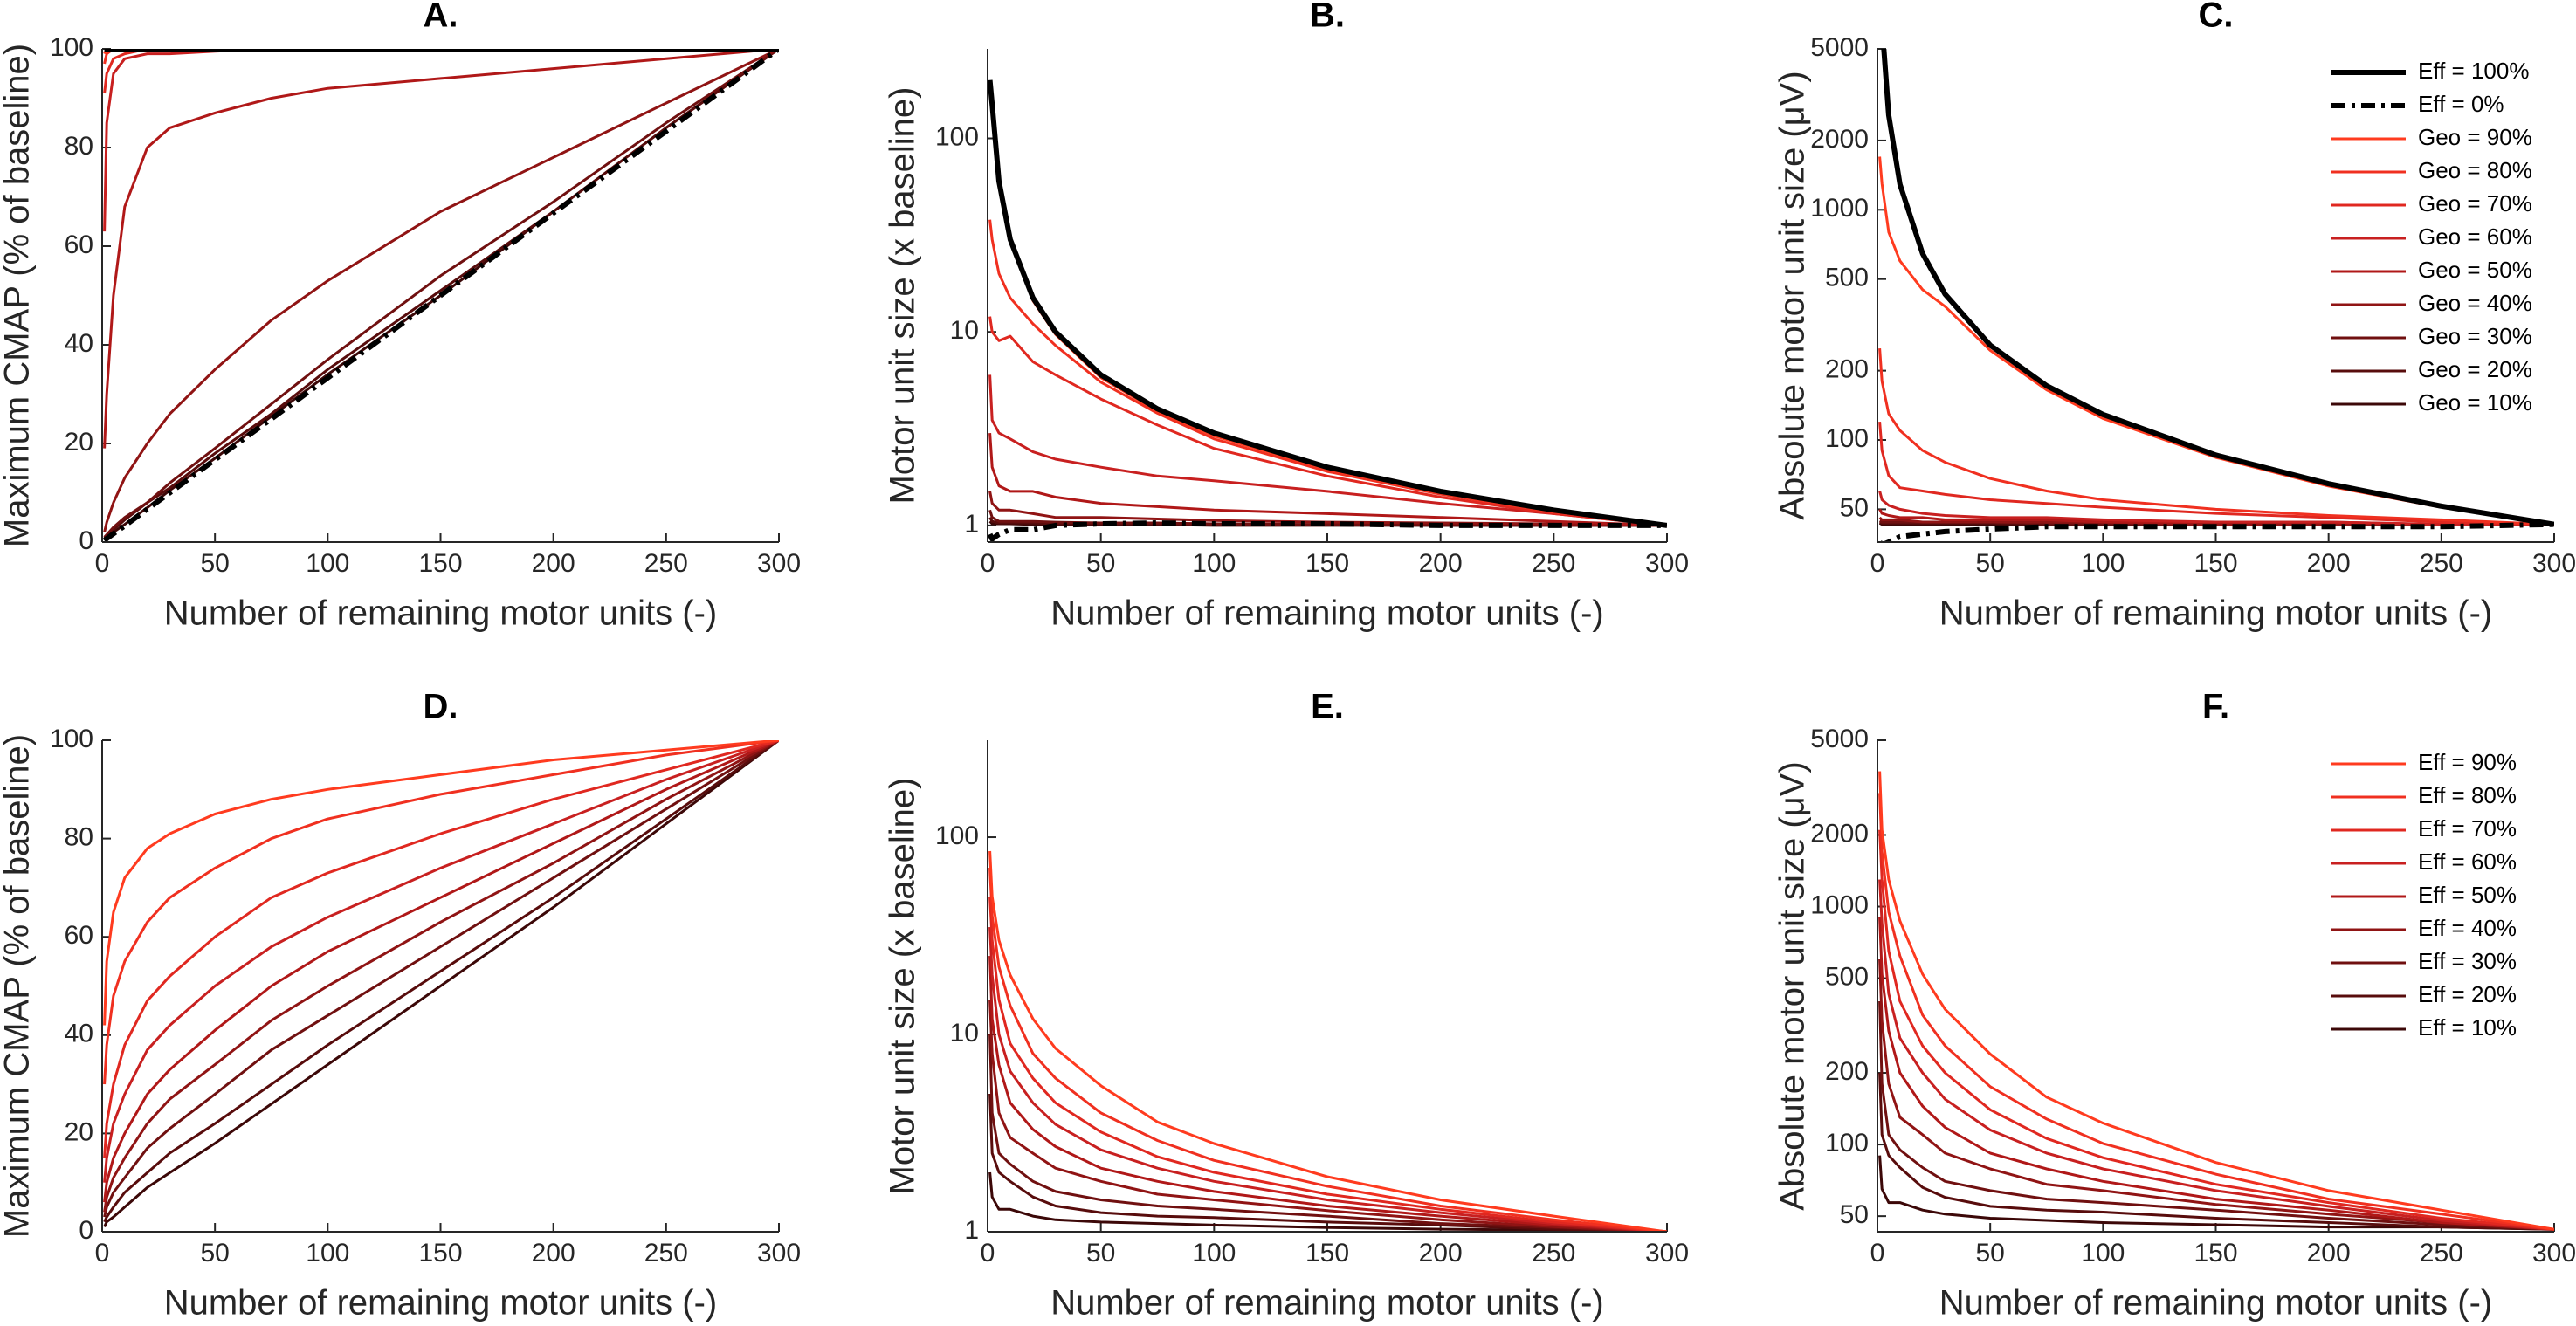 This screenshot has height=1326, width=2576. Describe the element at coordinates (2467, 928) in the screenshot. I see `legend-label: Eff = 40%` at that location.